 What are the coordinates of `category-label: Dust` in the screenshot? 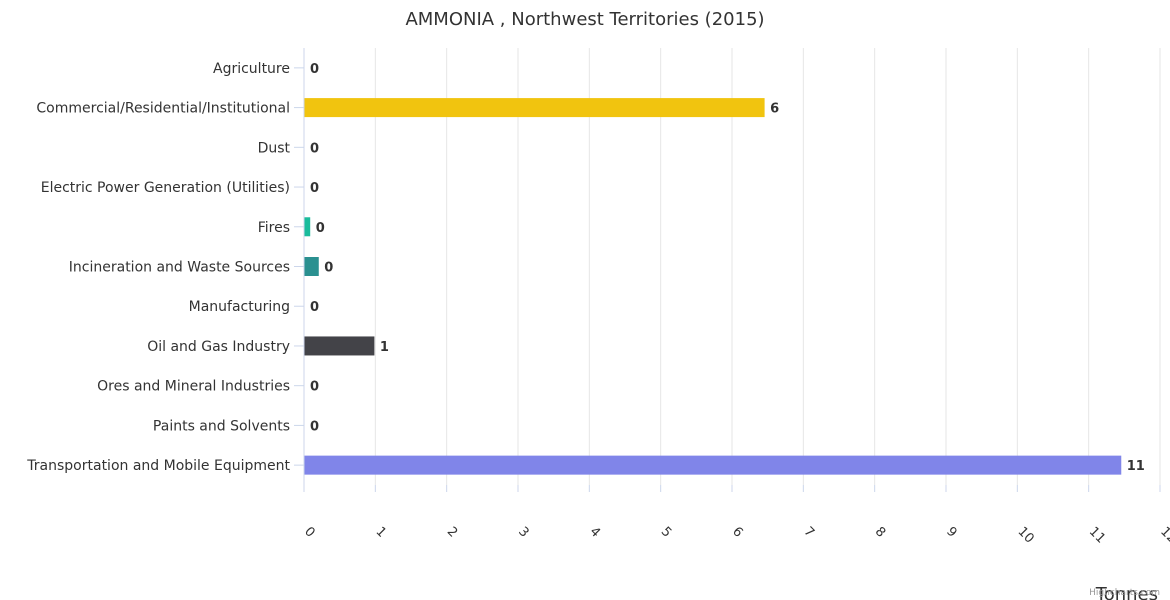 It's located at (274, 148).